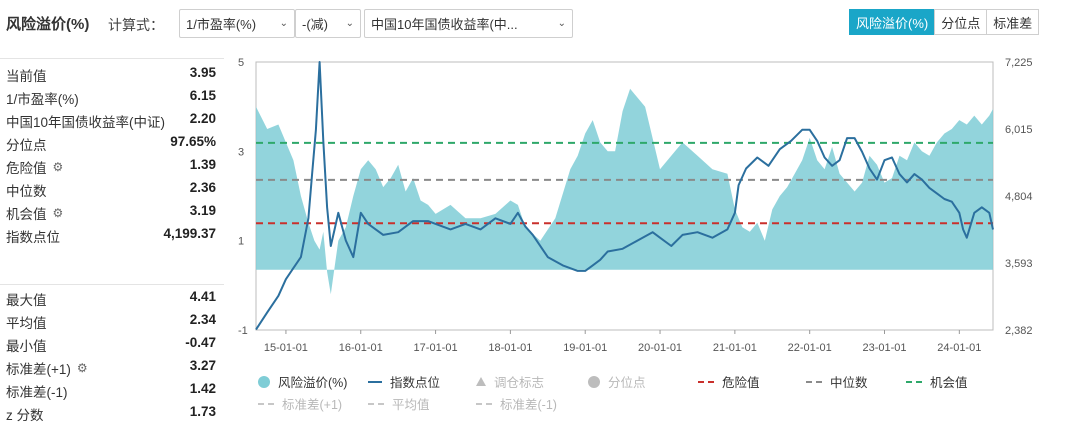 Image resolution: width=1080 pixels, height=431 pixels. I want to click on legend-label: 指数点位, so click(415, 383).